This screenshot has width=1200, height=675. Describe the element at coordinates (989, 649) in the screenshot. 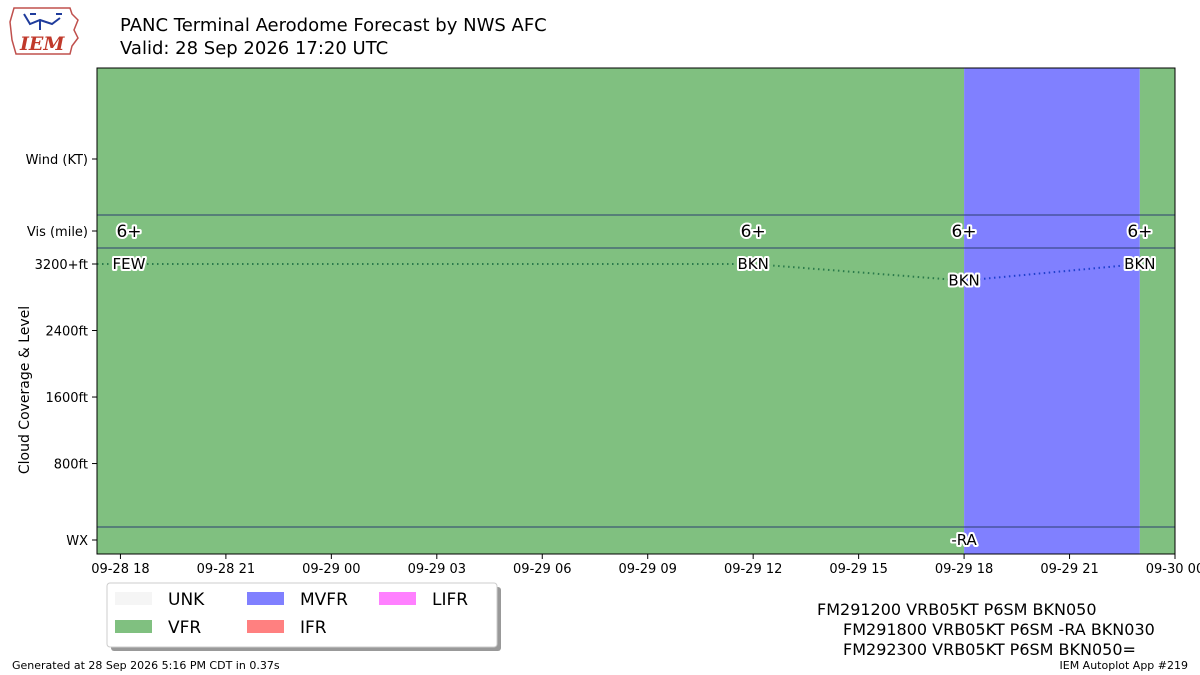

I see `taf-line-2: FM292300 VRB05KT P6SM BKN050=` at that location.